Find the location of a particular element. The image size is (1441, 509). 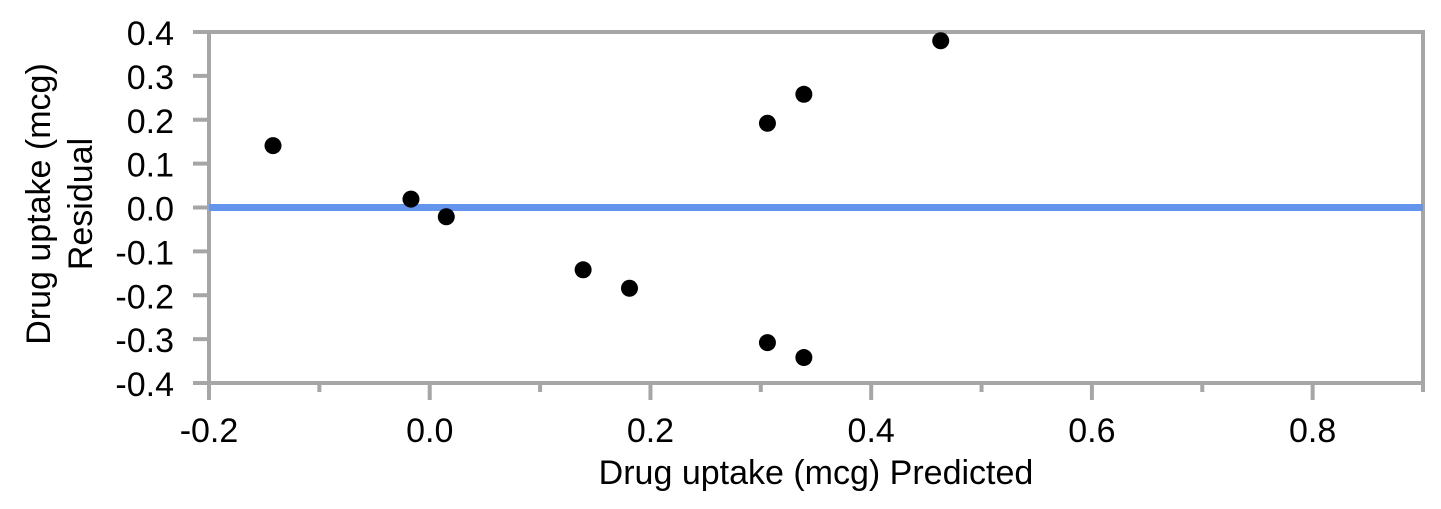

y-axis-tick-label: -0.4 is located at coordinates (144, 385).